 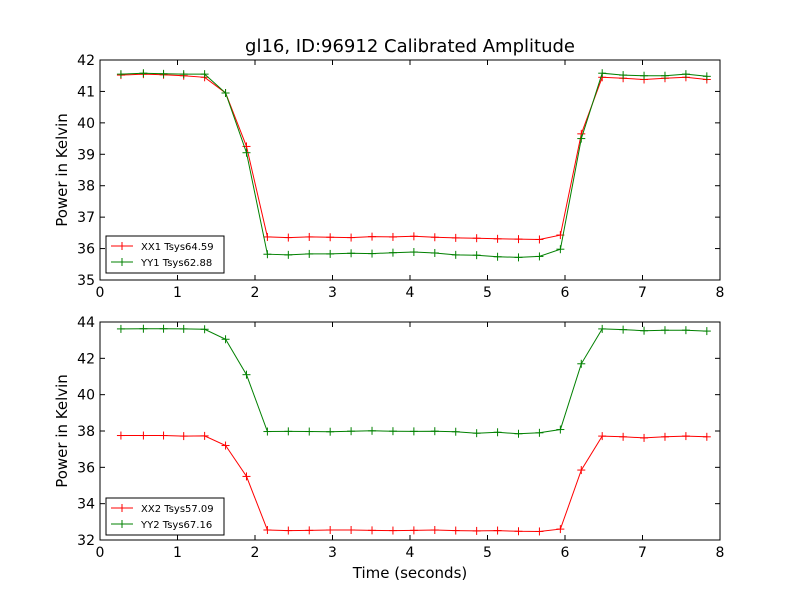 What do you see at coordinates (565, 293) in the screenshot?
I see `x-tick-label: 6` at bounding box center [565, 293].